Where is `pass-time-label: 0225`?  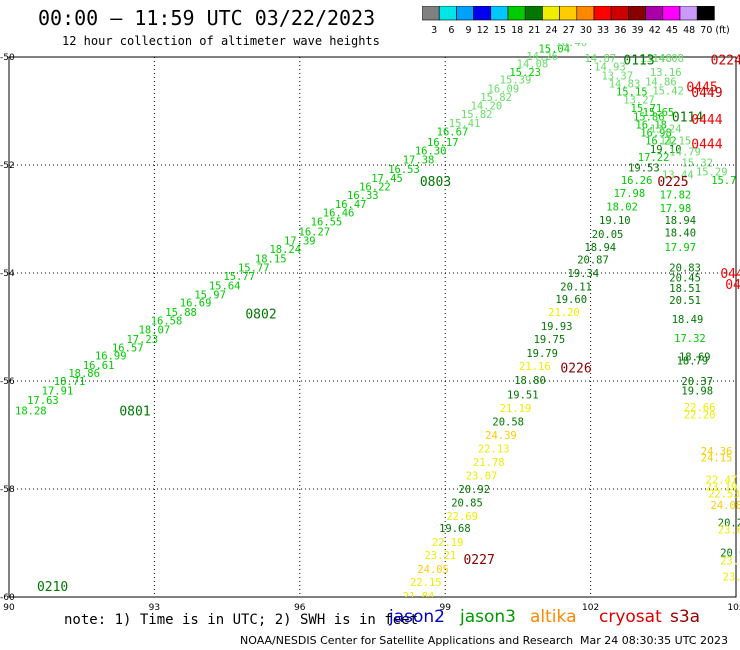 pass-time-label: 0225 is located at coordinates (672, 182).